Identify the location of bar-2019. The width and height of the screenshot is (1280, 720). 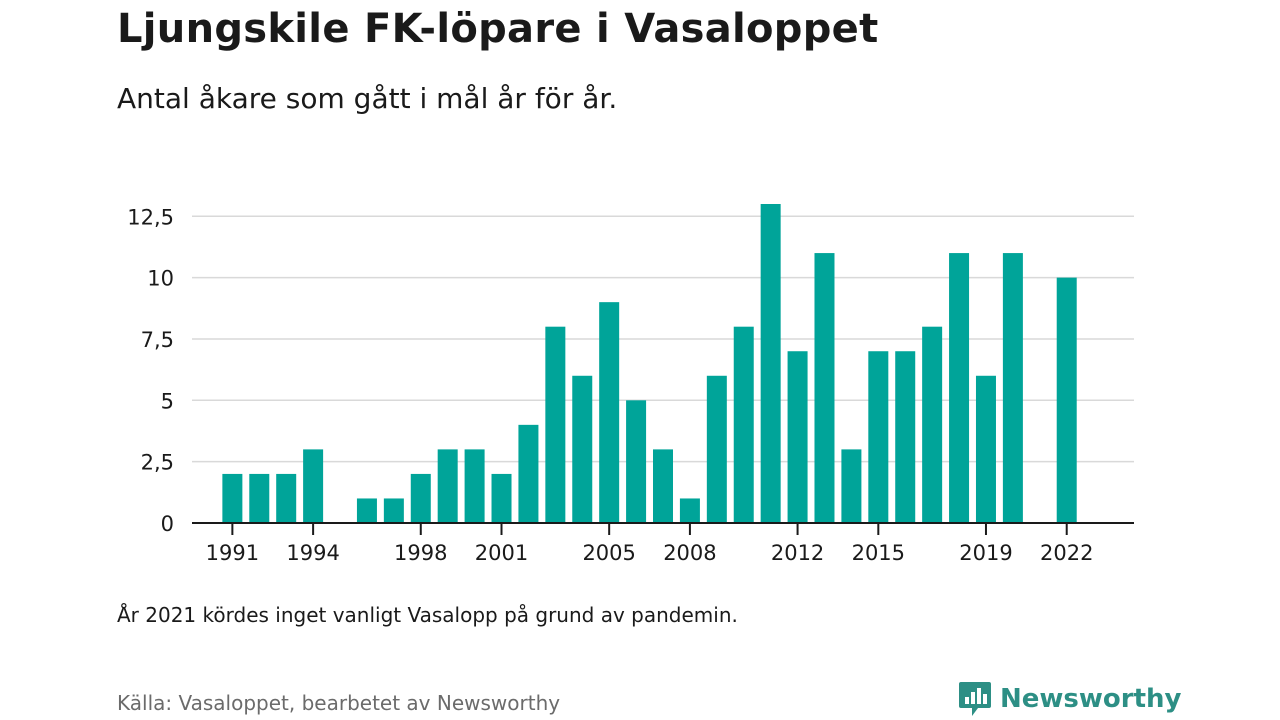
(985, 449).